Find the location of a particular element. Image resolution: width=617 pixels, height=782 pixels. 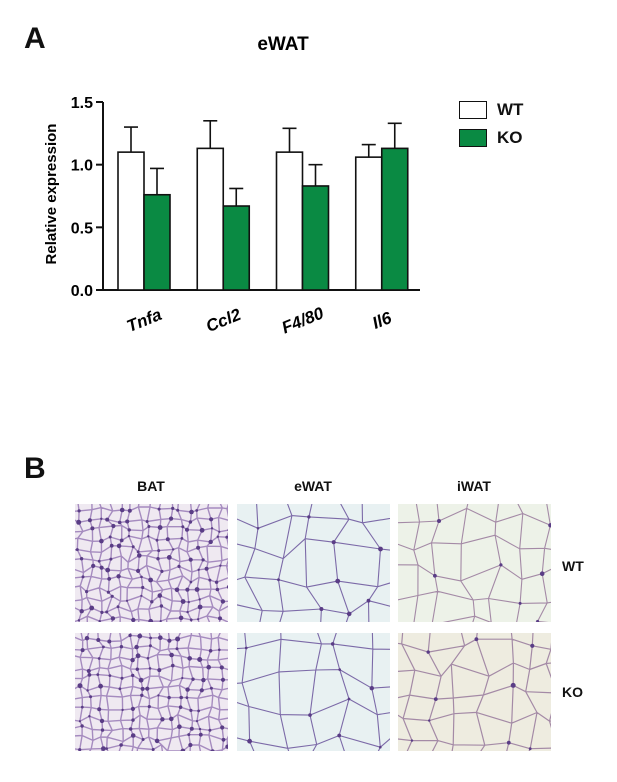

y-axis-label: Relative expression is located at coordinates (51, 194).